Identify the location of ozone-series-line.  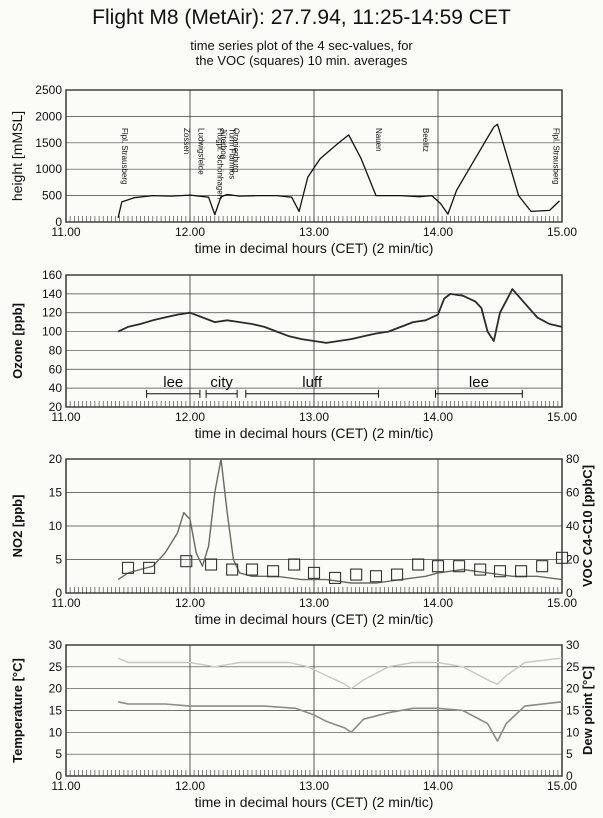
(340, 316).